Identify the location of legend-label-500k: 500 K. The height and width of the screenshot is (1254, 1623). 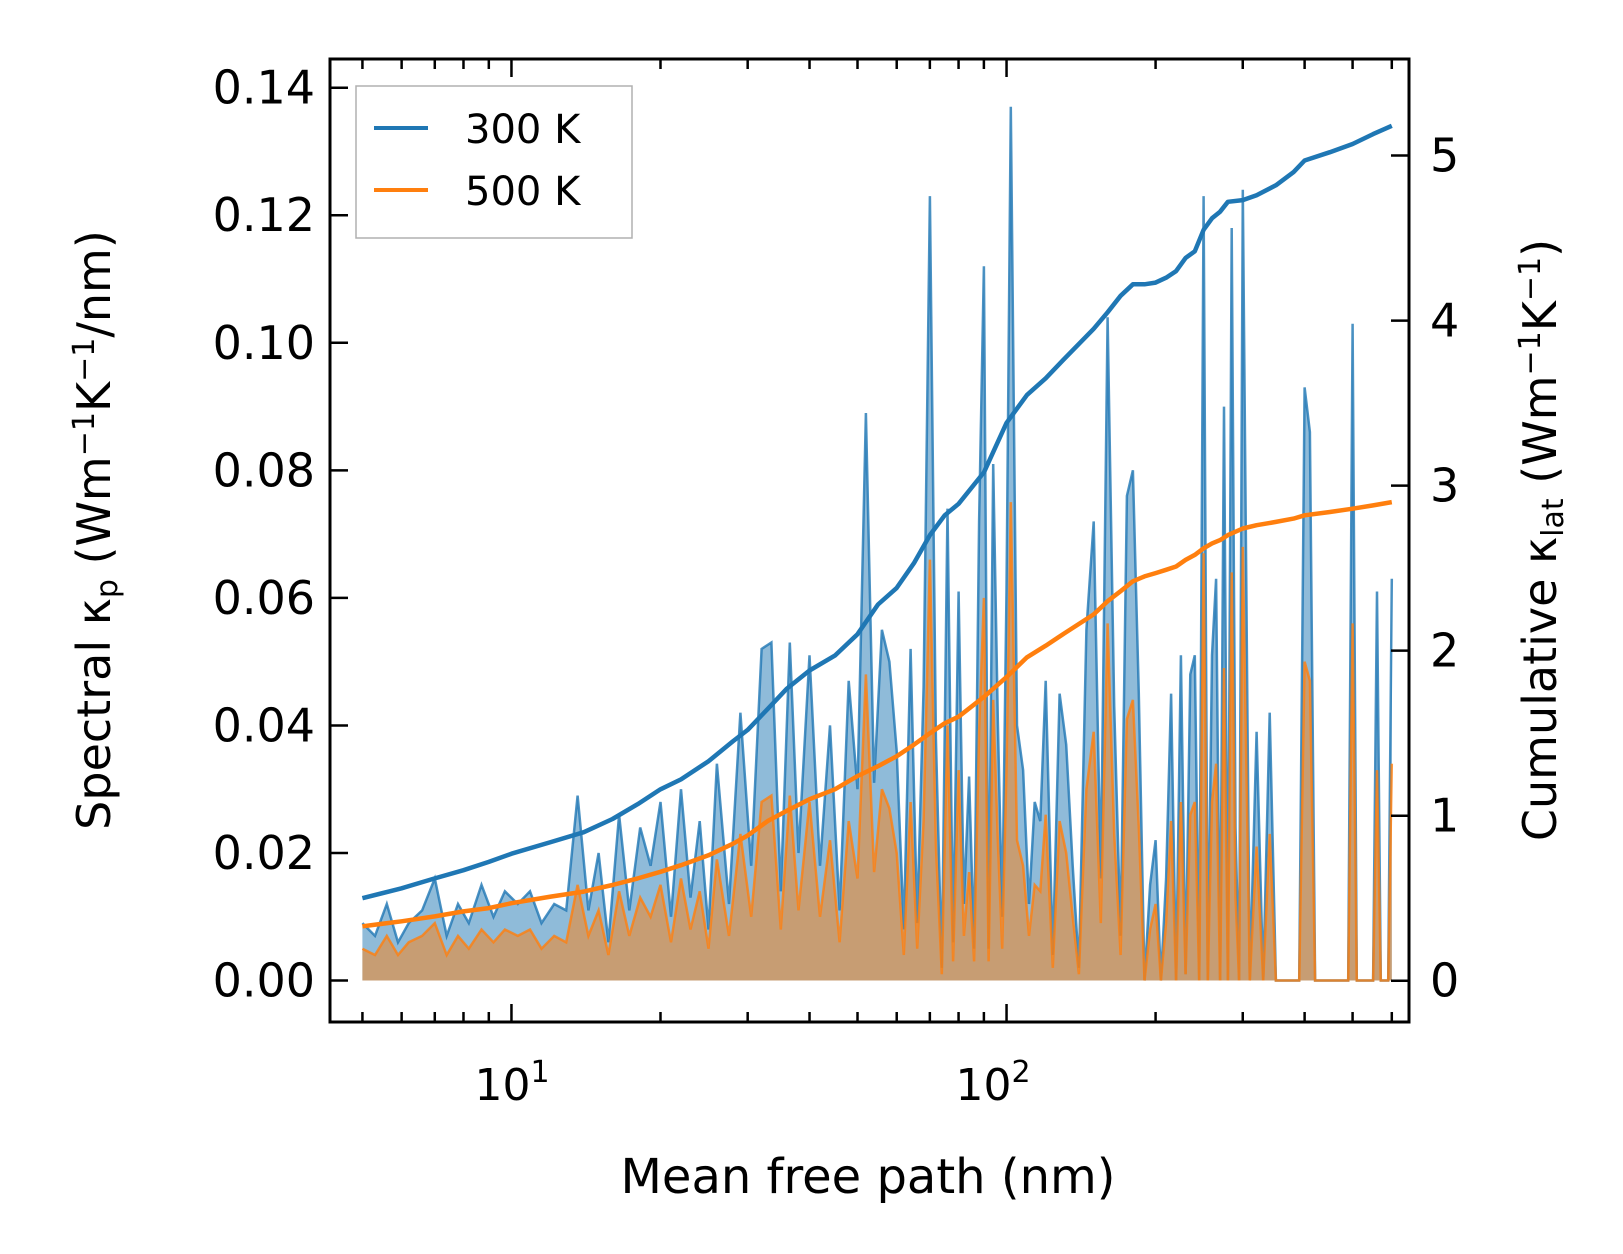
(523, 192).